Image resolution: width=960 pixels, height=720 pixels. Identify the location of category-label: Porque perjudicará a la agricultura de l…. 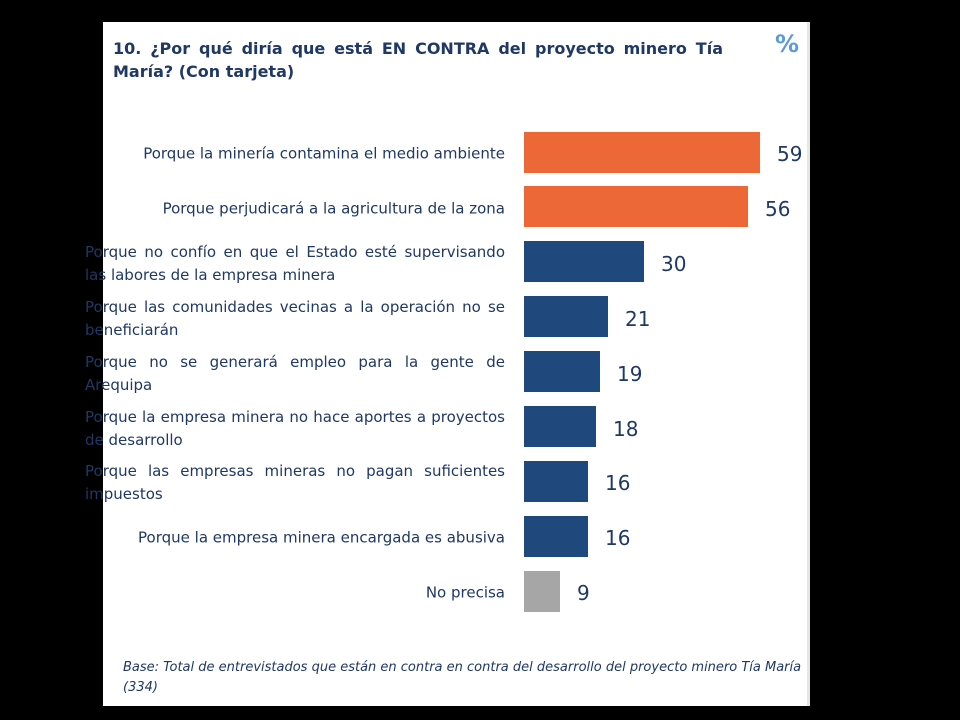
(333, 208).